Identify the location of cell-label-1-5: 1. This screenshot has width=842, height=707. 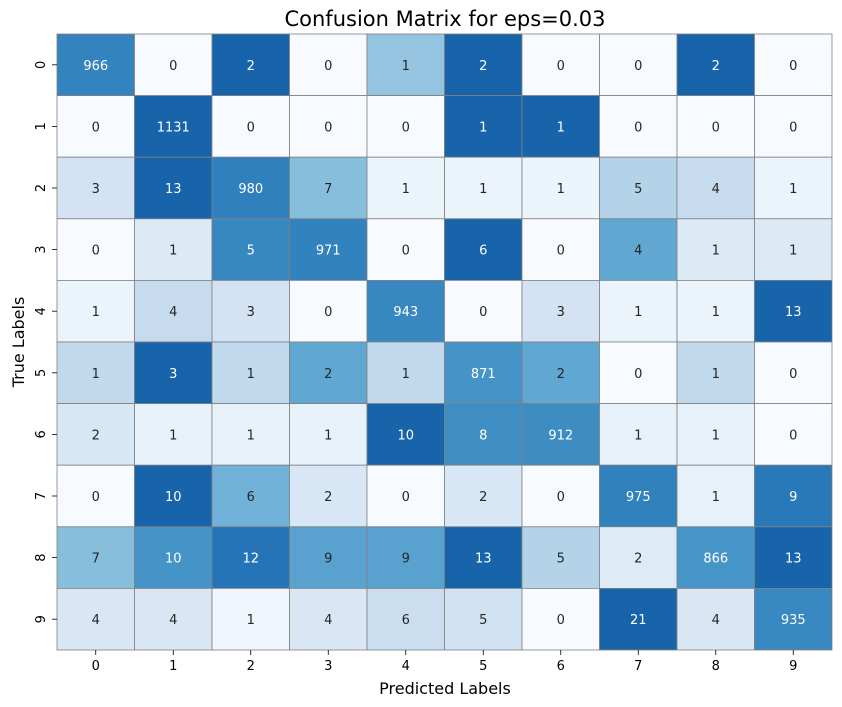
(483, 127).